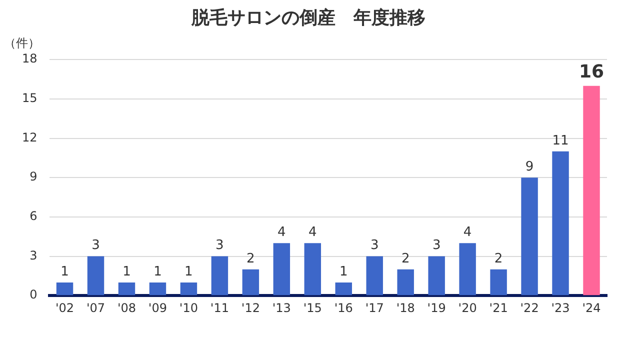  Describe the element at coordinates (436, 307) in the screenshot. I see `x-tick-label: '19` at that location.